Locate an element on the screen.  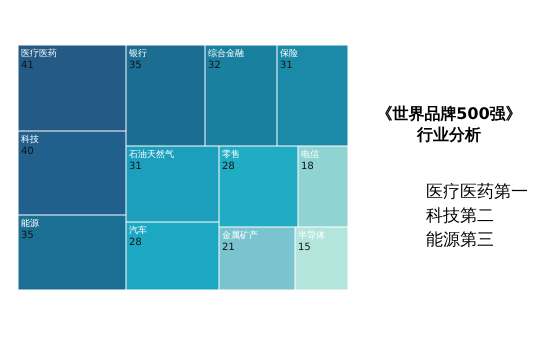
category-label: 金属矿产 is located at coordinates (240, 235).